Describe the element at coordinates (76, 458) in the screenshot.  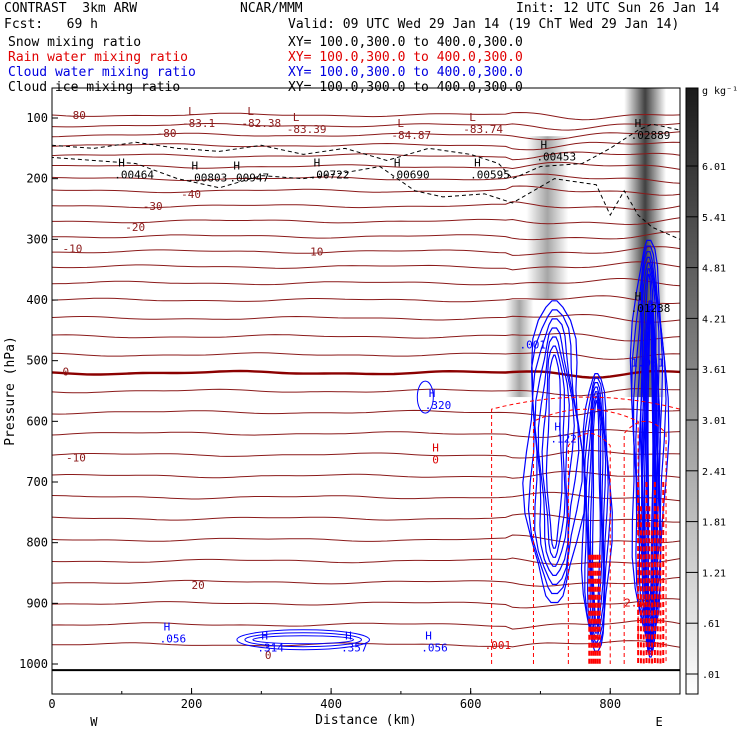
I see `isotherm-label: -10` at that location.